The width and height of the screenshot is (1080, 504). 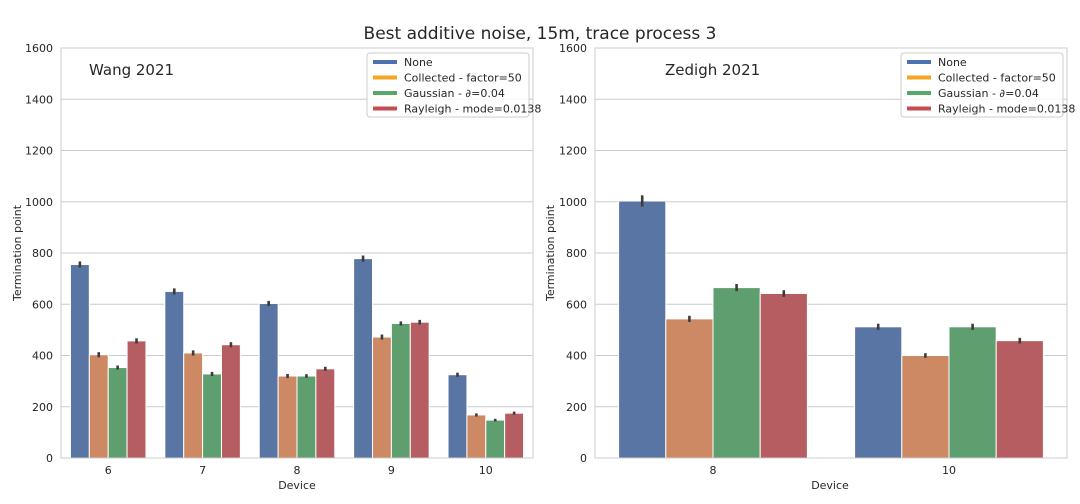 I want to click on x-tick-labels: 6 7 8 9 10, so click(x=299, y=470).